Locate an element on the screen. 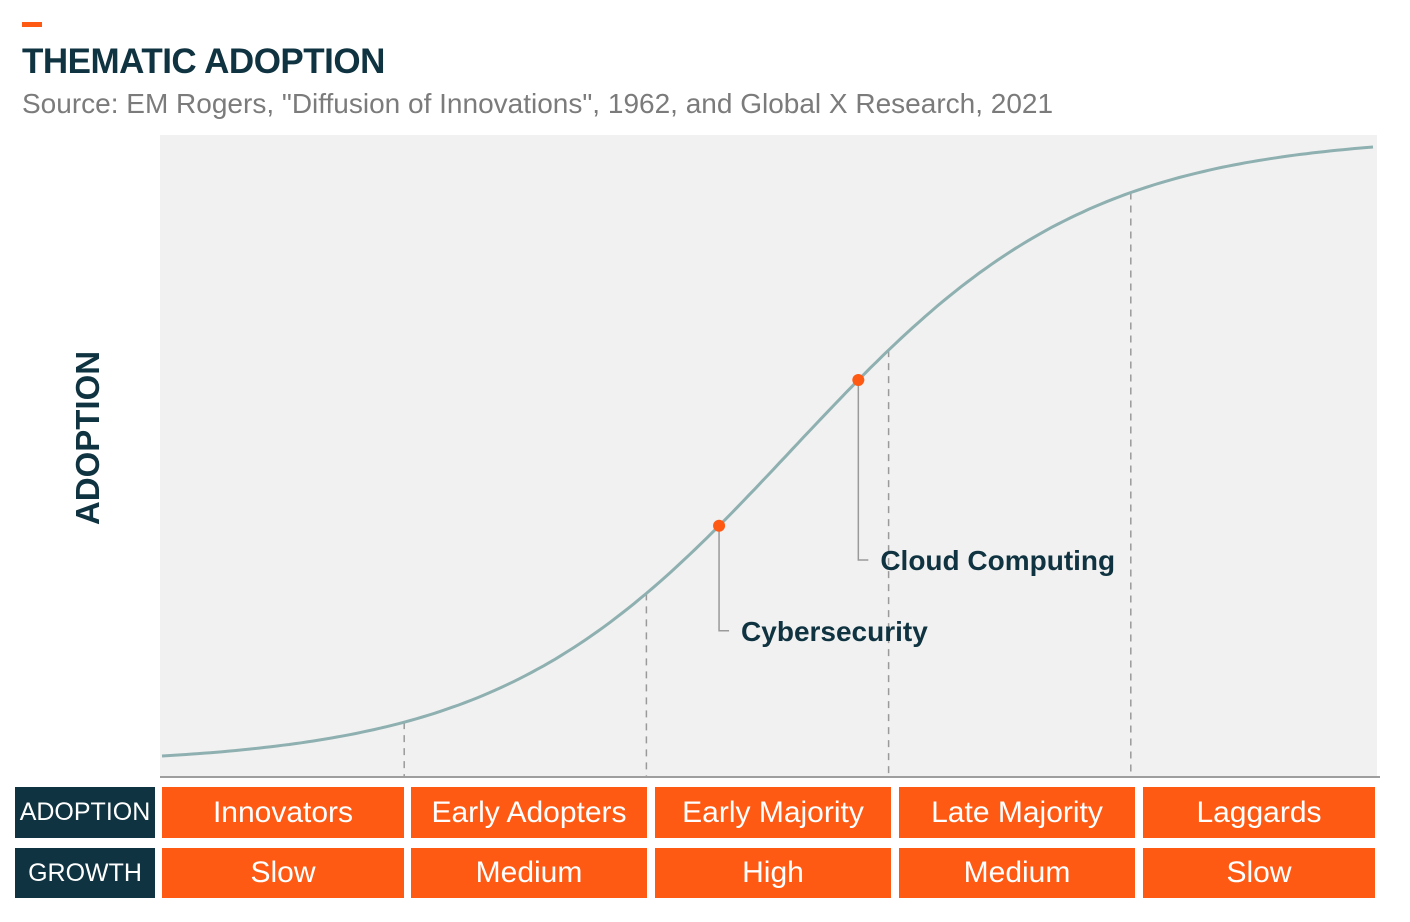  growth-row-header: GROWTH is located at coordinates (85, 873).